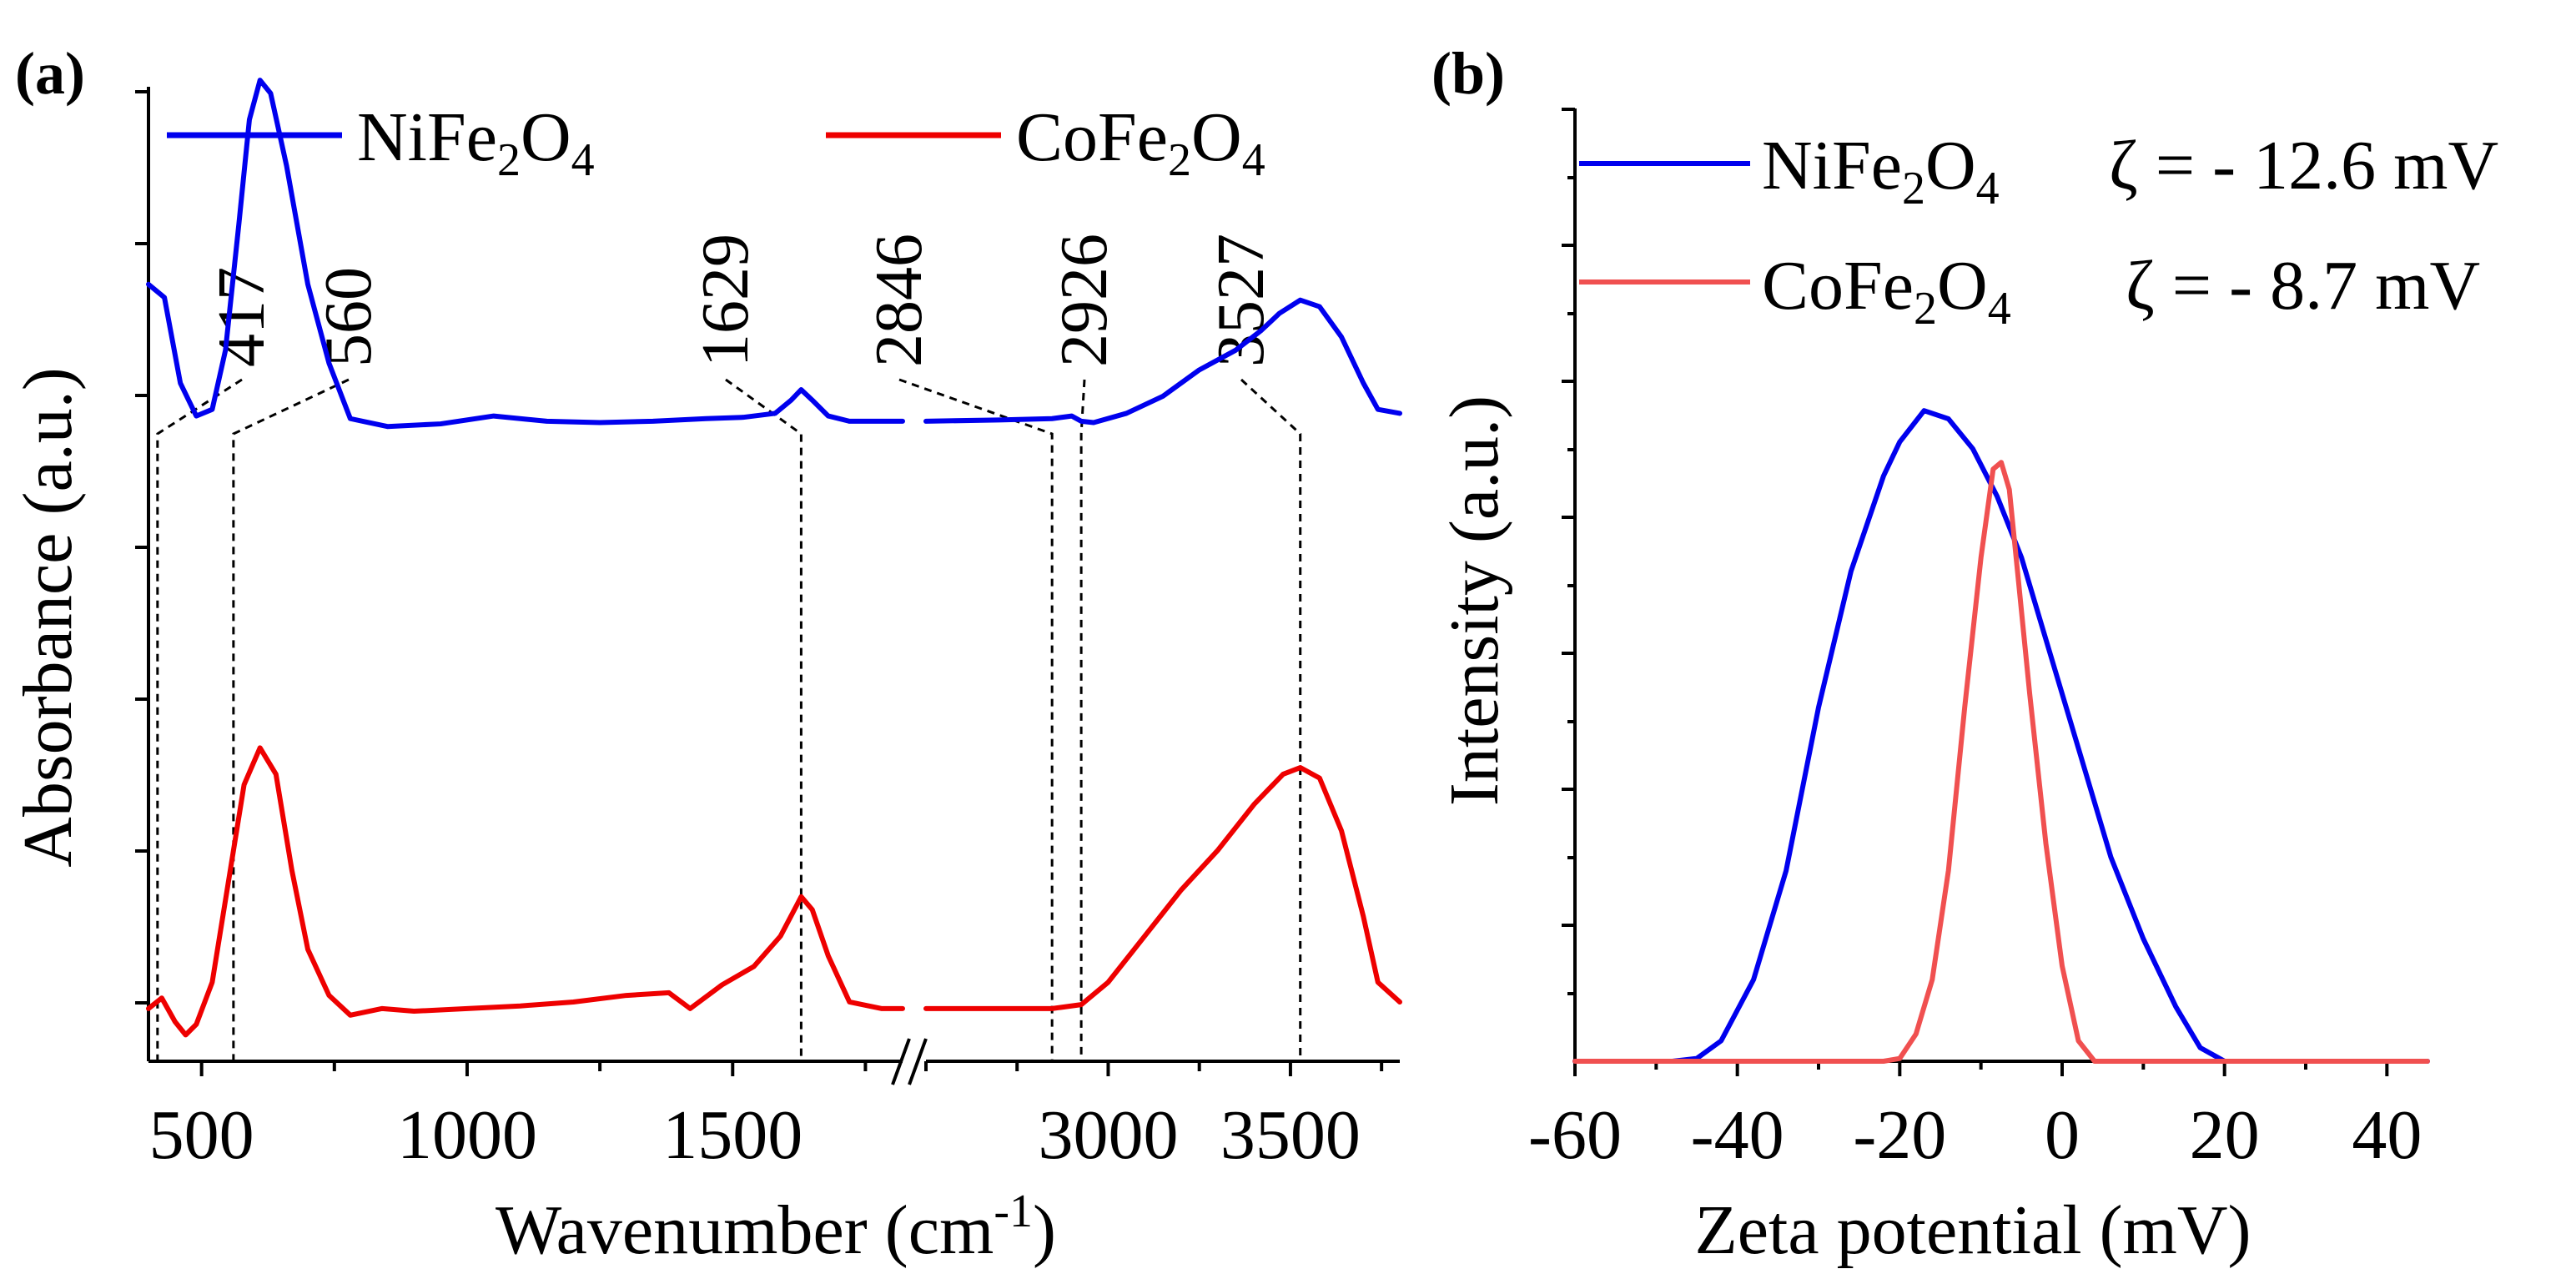 This screenshot has height=1279, width=2576. I want to click on panel-a-x-tick-label: 3500, so click(1290, 1135).